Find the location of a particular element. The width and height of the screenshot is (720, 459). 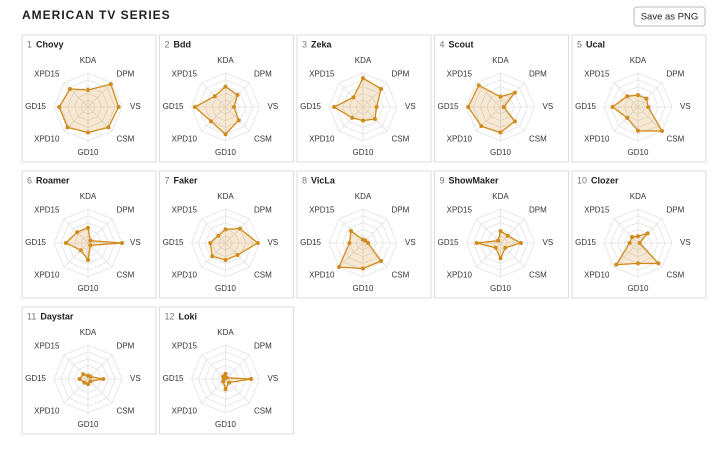

button-label: Save as PNG is located at coordinates (670, 17).